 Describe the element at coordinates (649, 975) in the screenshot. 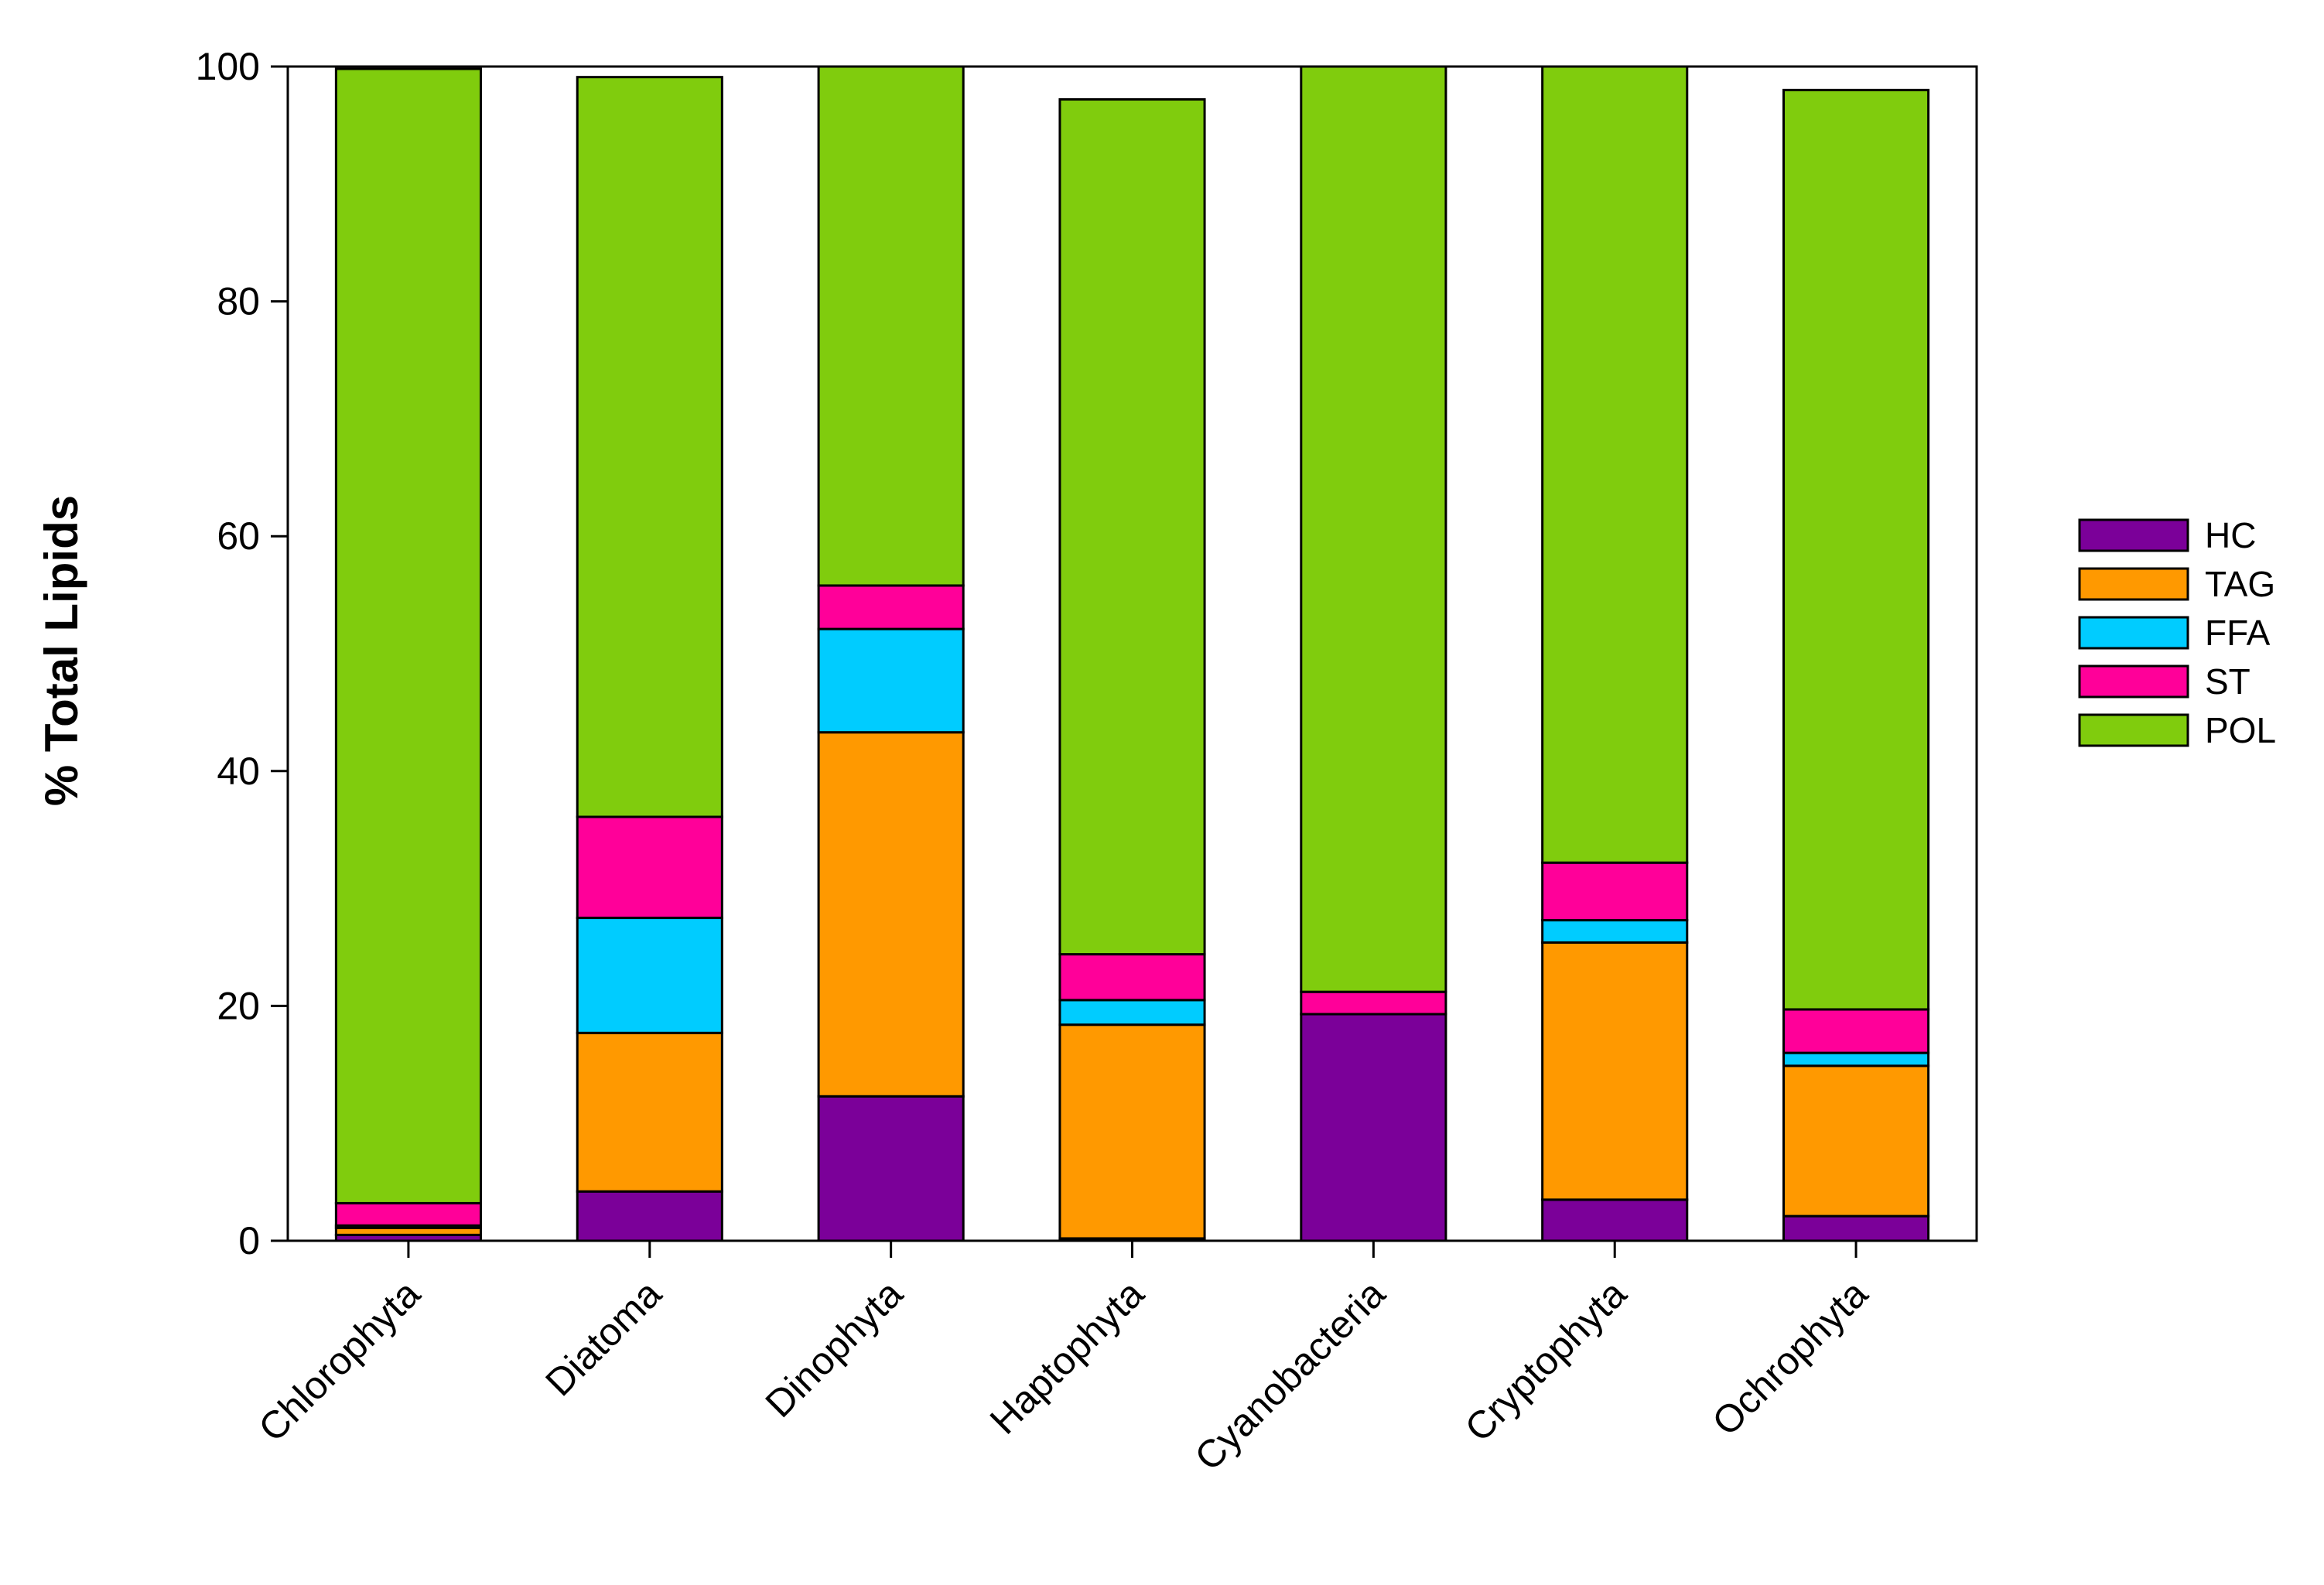

I see `bar-ffa-diatoma` at that location.